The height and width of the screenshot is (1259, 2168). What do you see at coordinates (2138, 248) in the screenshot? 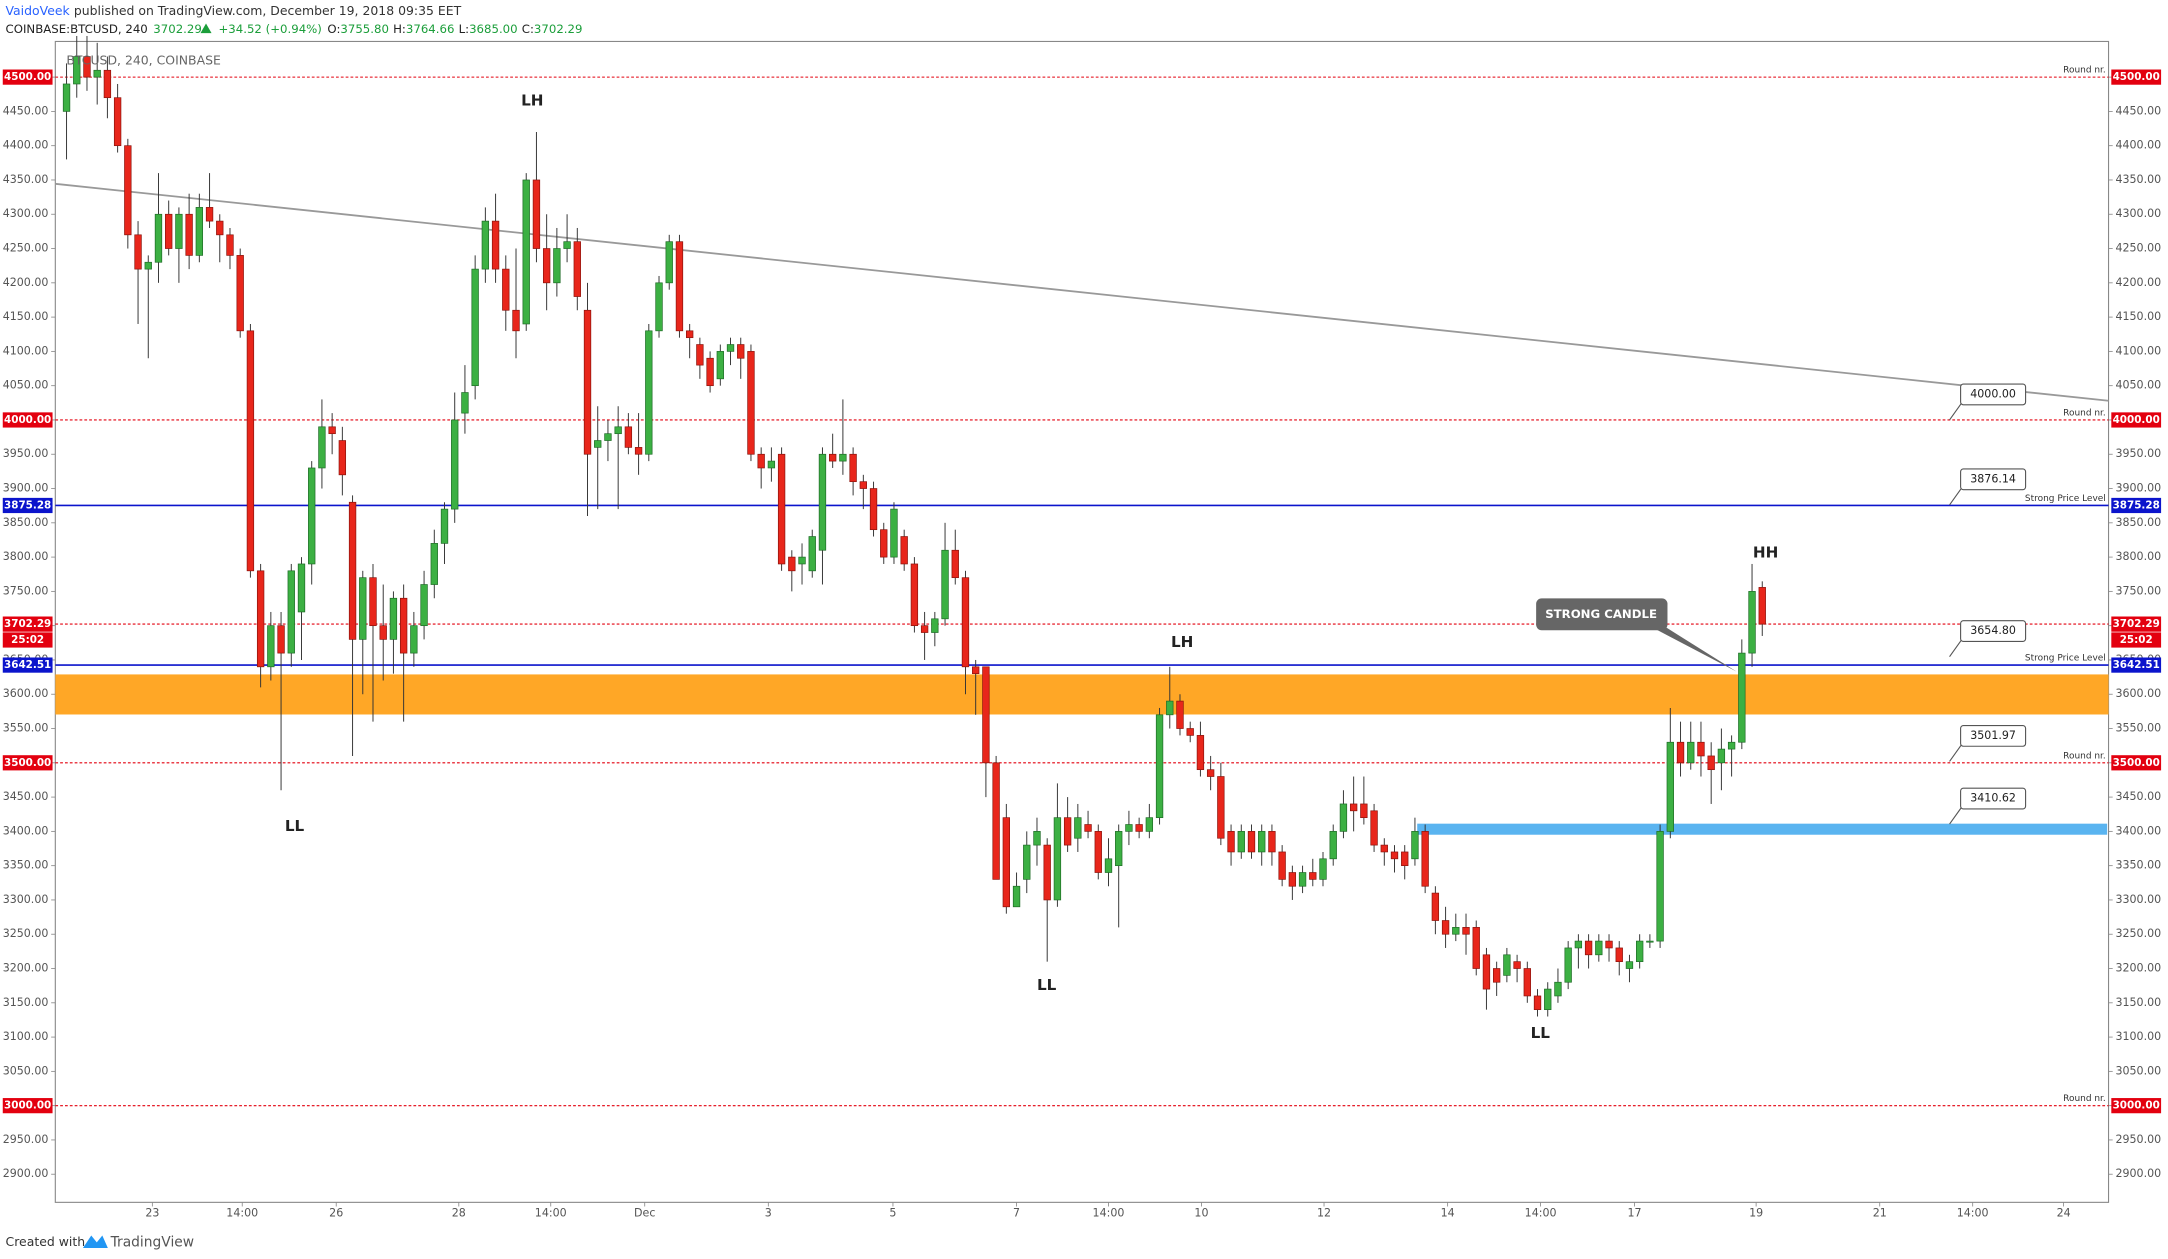
I see `y-tick-label: 4250.00` at bounding box center [2138, 248].